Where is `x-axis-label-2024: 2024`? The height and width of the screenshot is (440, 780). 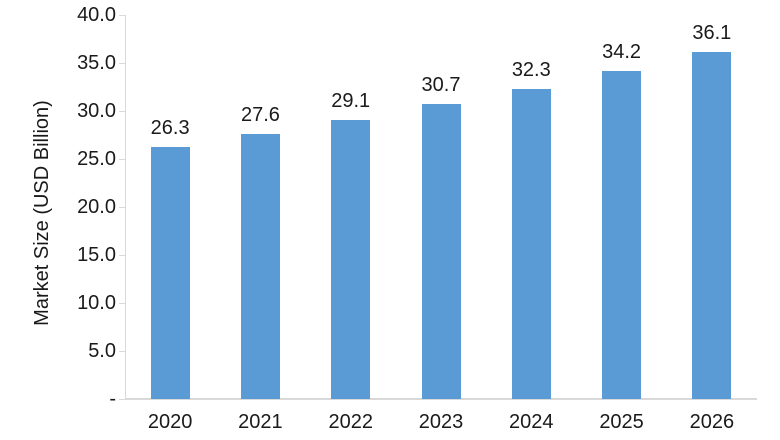
x-axis-label-2024: 2024 is located at coordinates (531, 422).